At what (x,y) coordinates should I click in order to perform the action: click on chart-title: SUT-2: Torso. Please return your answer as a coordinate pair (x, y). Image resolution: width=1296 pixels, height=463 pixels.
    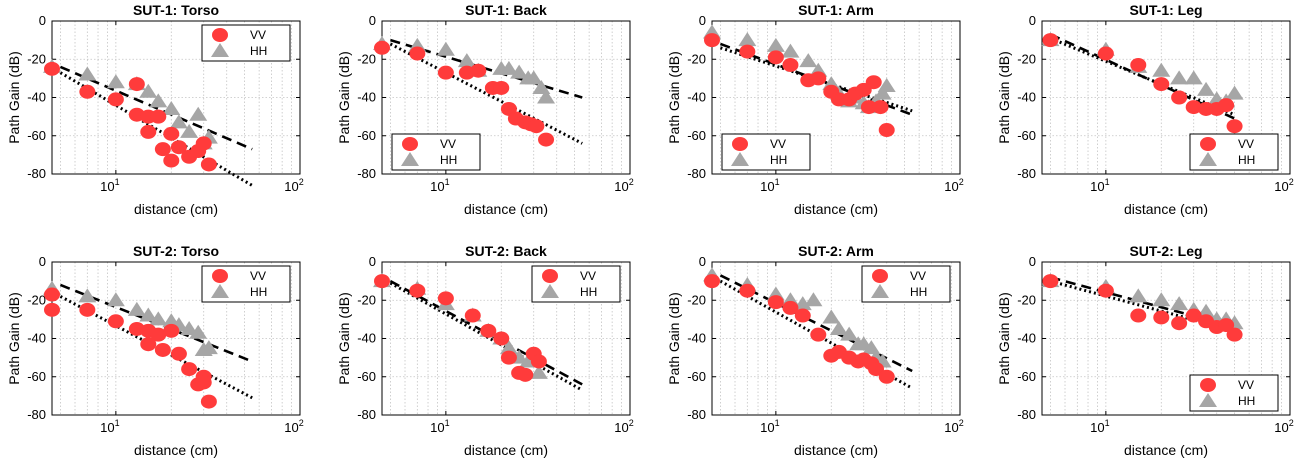
    Looking at the image, I should click on (176, 251).